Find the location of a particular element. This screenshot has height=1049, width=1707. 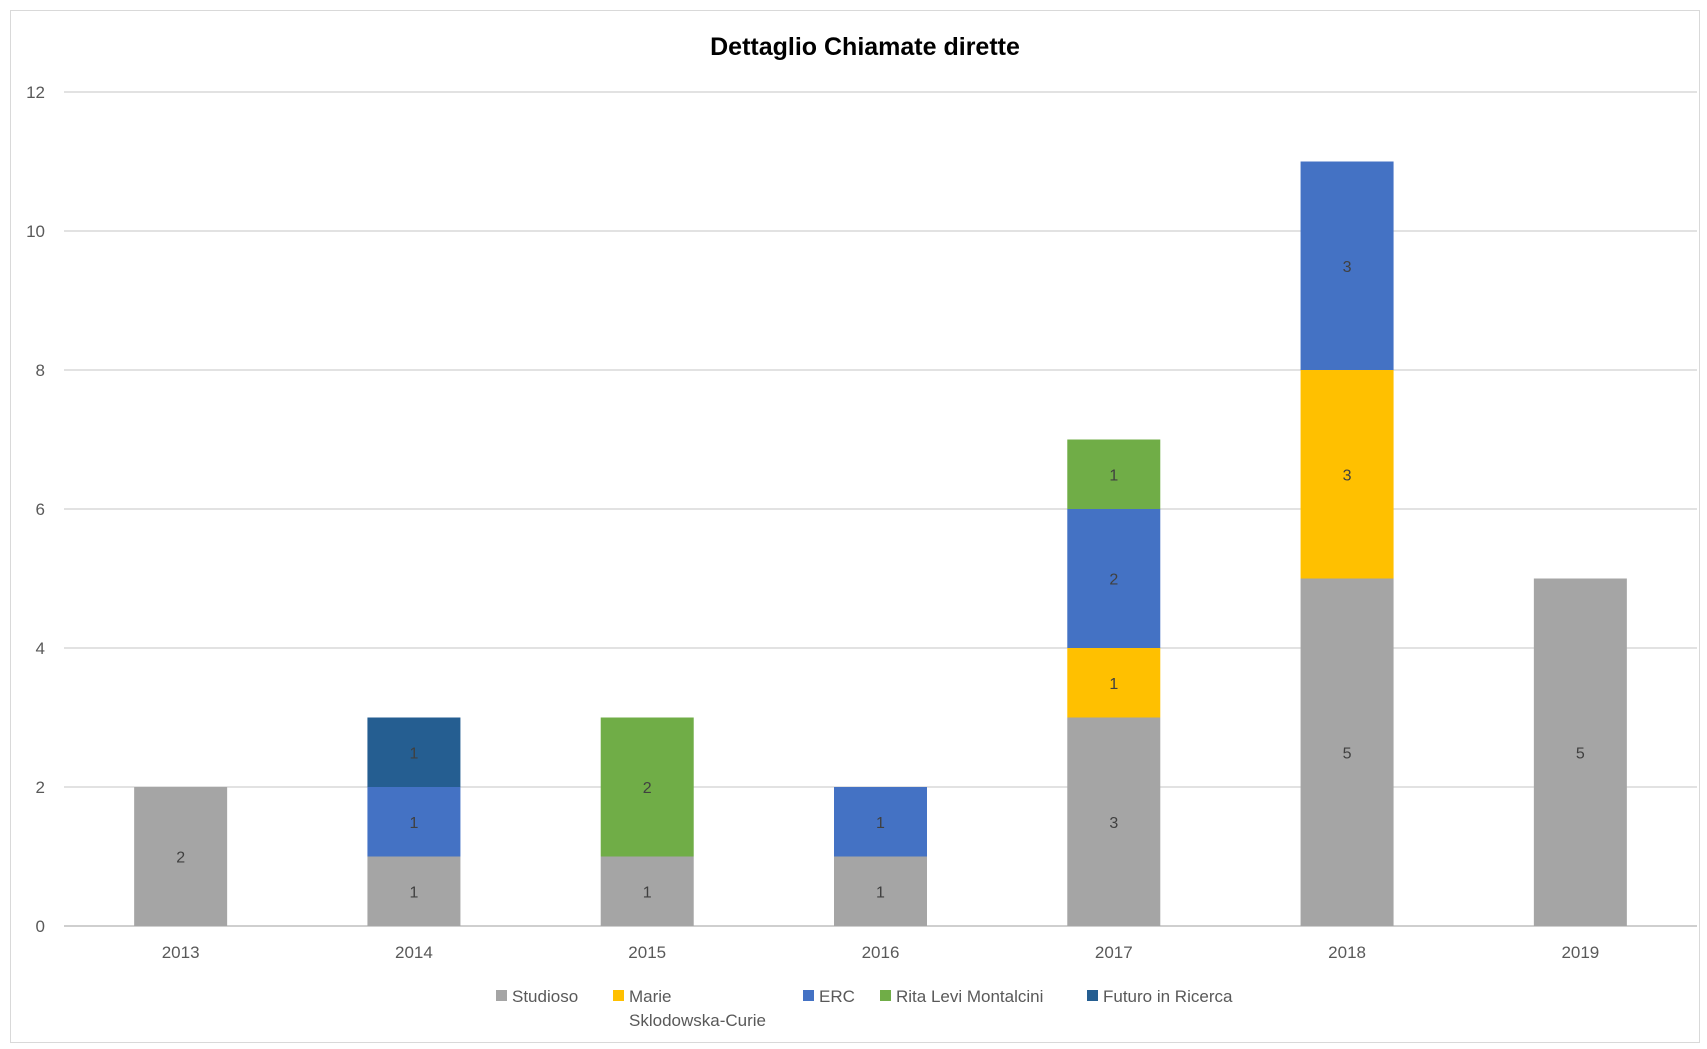

bar-2013-studioso is located at coordinates (181, 856).